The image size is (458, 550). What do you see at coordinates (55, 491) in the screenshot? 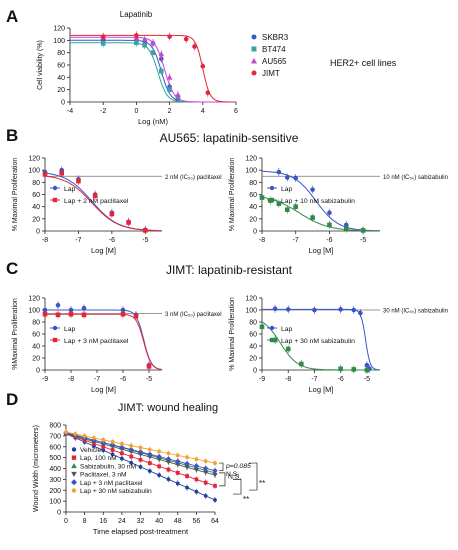
I see `y-tick-label: 200` at bounding box center [55, 491].